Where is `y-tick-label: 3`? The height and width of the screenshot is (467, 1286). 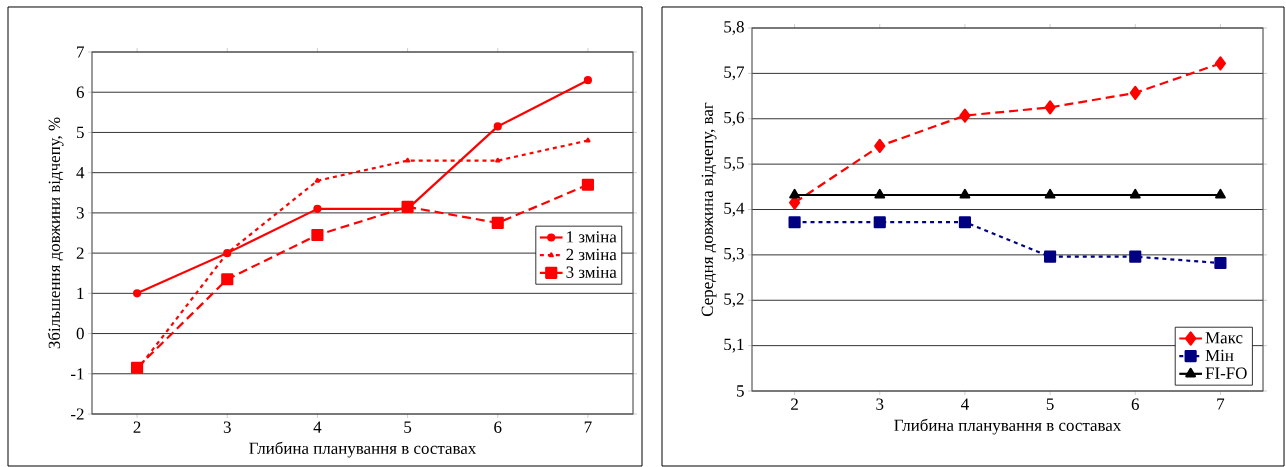
y-tick-label: 3 is located at coordinates (80, 213).